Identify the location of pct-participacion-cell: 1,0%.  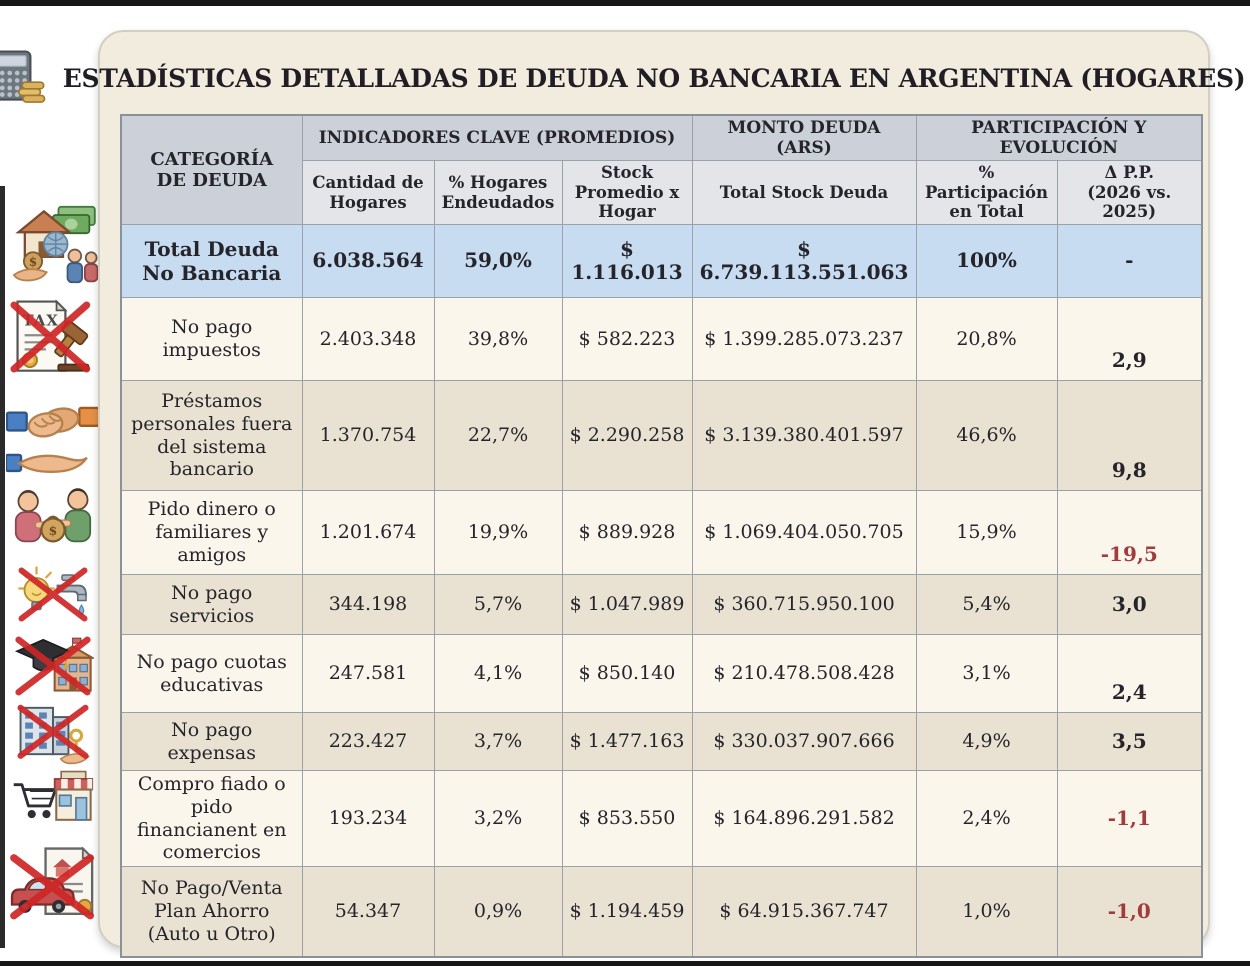
(986, 912).